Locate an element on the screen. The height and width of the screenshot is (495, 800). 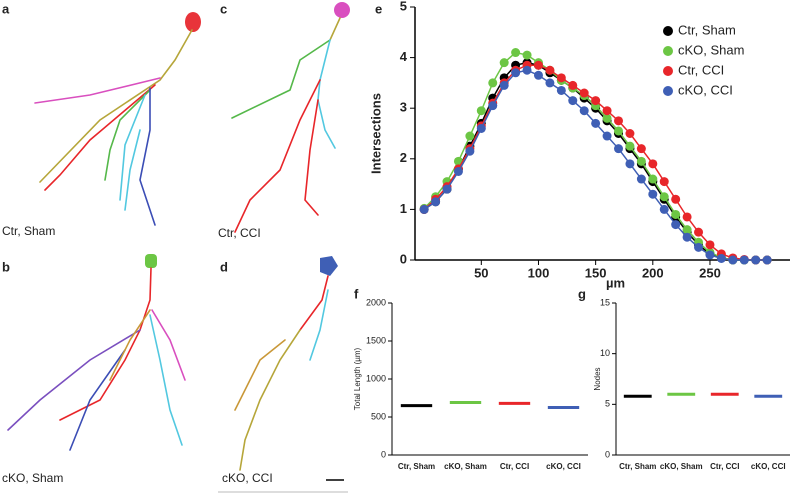
y-tick-label: 4 is located at coordinates (404, 56).